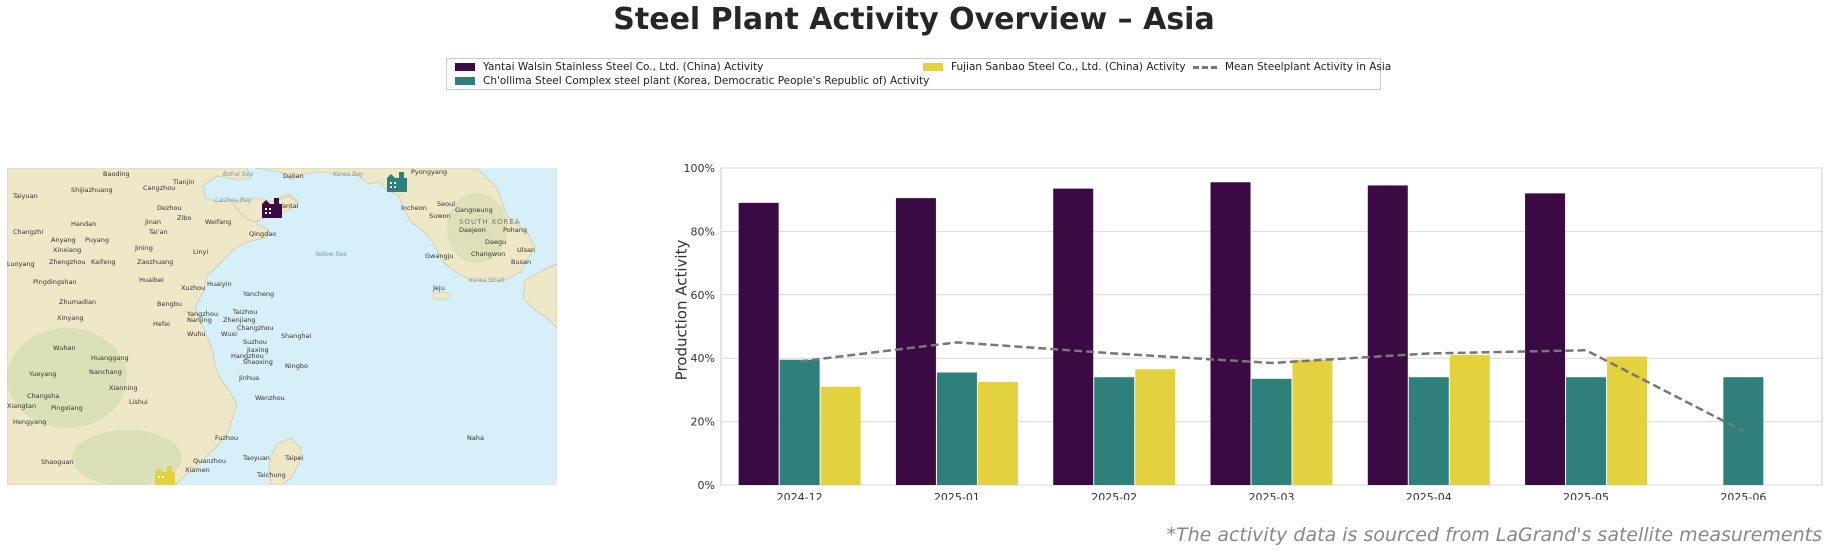 This screenshot has height=554, width=1828. I want to click on page-title: Steel Plant Activity Overview – Asia, so click(914, 19).